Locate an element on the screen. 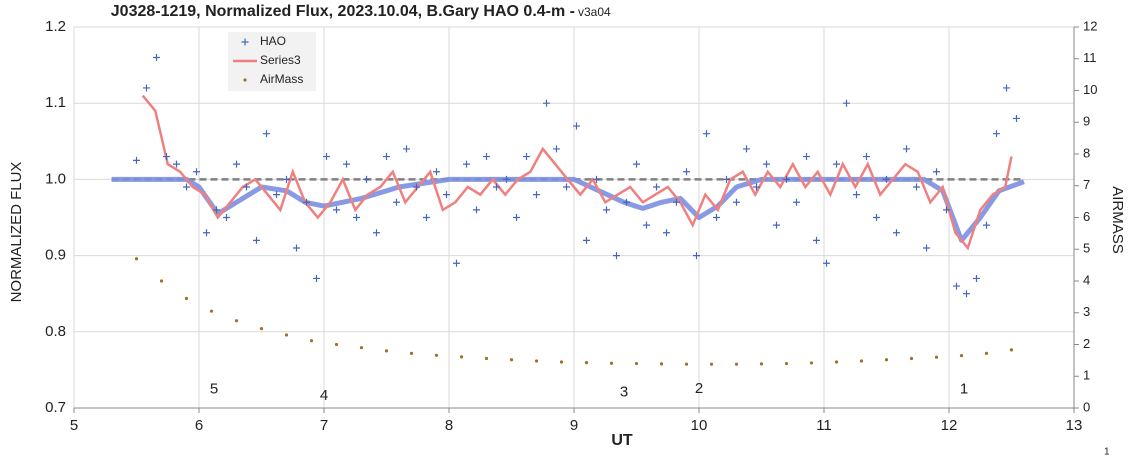  annotation: 1 is located at coordinates (964, 389).